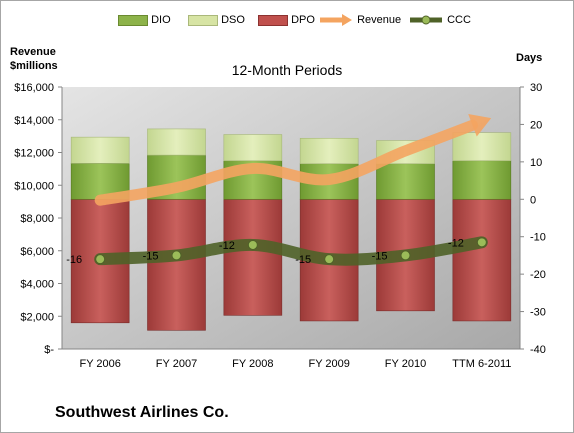  I want to click on right-axis-title: Days, so click(529, 58).